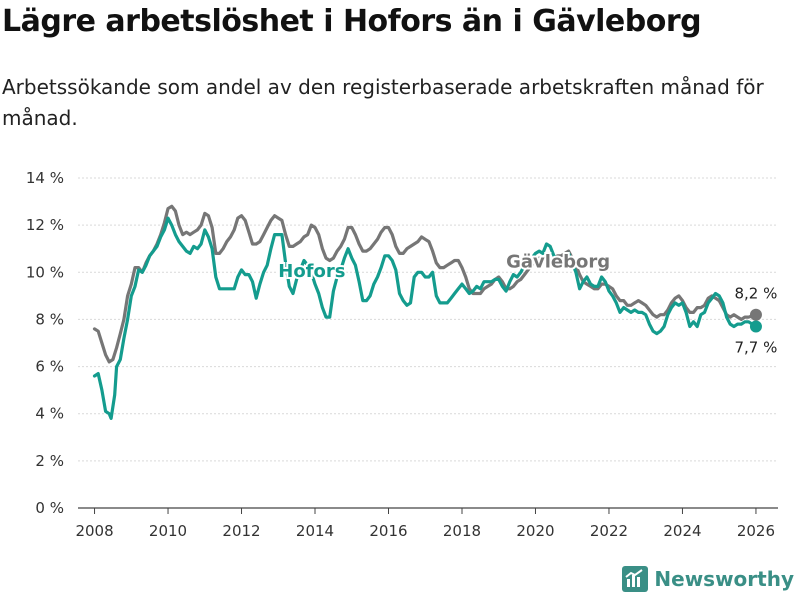 This screenshot has height=600, width=800. What do you see at coordinates (724, 579) in the screenshot?
I see `brand-name: Newsworthy` at bounding box center [724, 579].